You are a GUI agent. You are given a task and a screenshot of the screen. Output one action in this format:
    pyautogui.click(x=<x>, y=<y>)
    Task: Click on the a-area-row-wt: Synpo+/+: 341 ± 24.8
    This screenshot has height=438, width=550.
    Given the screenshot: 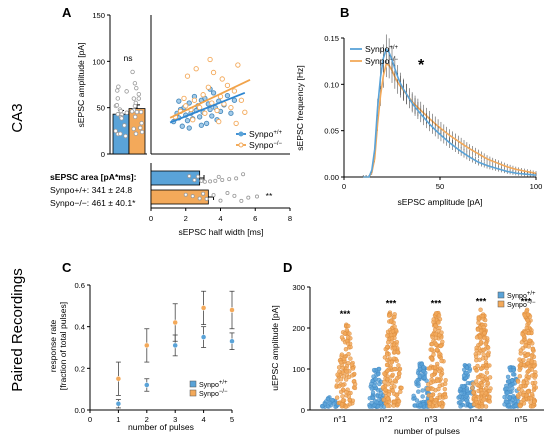 What is the action you would take?
    pyautogui.click(x=91, y=190)
    